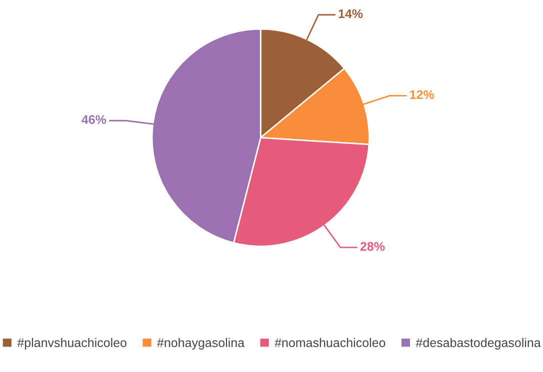 This screenshot has height=372, width=543. What do you see at coordinates (71, 344) in the screenshot?
I see `legend-label: #planvshuachicoleo` at bounding box center [71, 344].